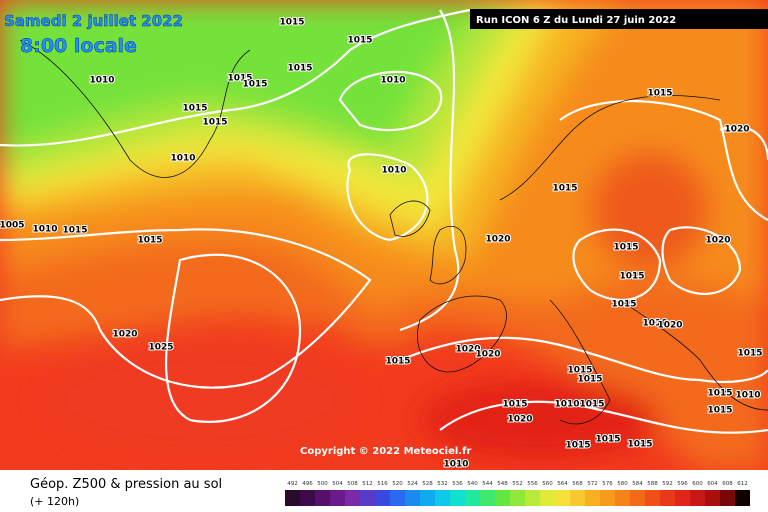 Image resolution: width=768 pixels, height=512 pixels. I want to click on scale-label: 556, so click(532, 484).